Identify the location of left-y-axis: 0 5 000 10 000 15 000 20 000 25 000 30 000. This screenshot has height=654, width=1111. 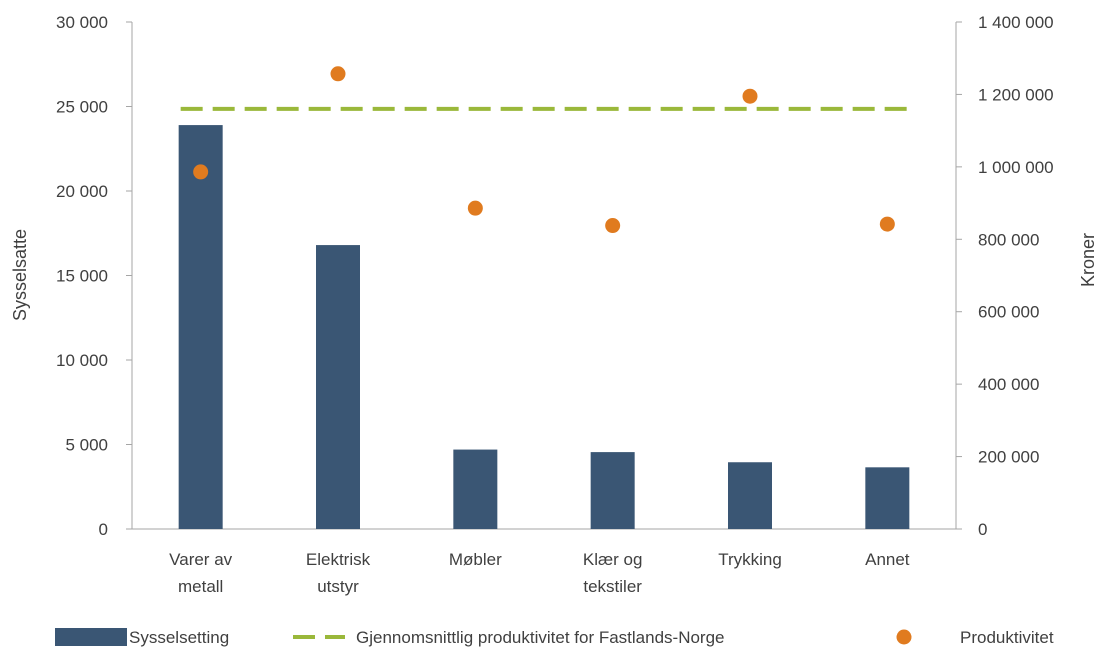
(94, 276).